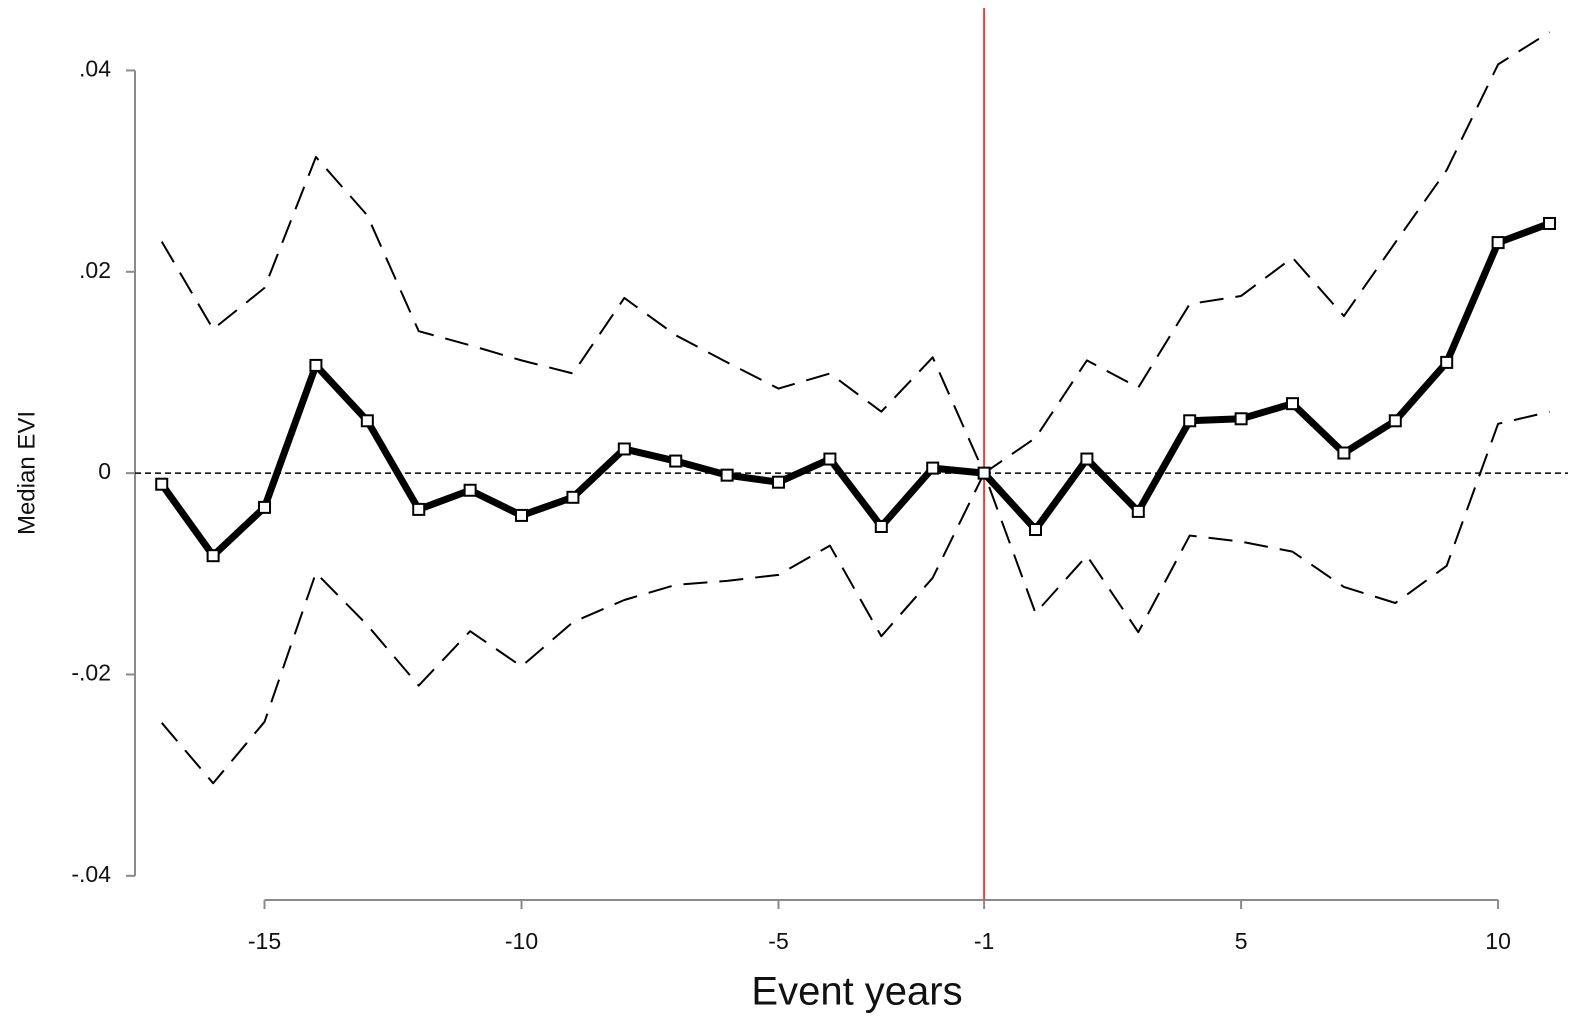  What do you see at coordinates (984, 941) in the screenshot?
I see `x-tick-label: -1` at bounding box center [984, 941].